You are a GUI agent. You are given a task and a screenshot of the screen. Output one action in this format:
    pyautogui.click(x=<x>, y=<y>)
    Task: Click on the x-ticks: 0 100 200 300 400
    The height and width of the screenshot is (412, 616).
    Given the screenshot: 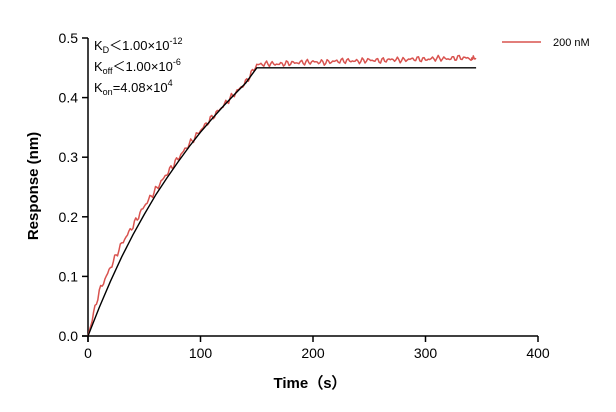 What is the action you would take?
    pyautogui.click(x=317, y=348)
    